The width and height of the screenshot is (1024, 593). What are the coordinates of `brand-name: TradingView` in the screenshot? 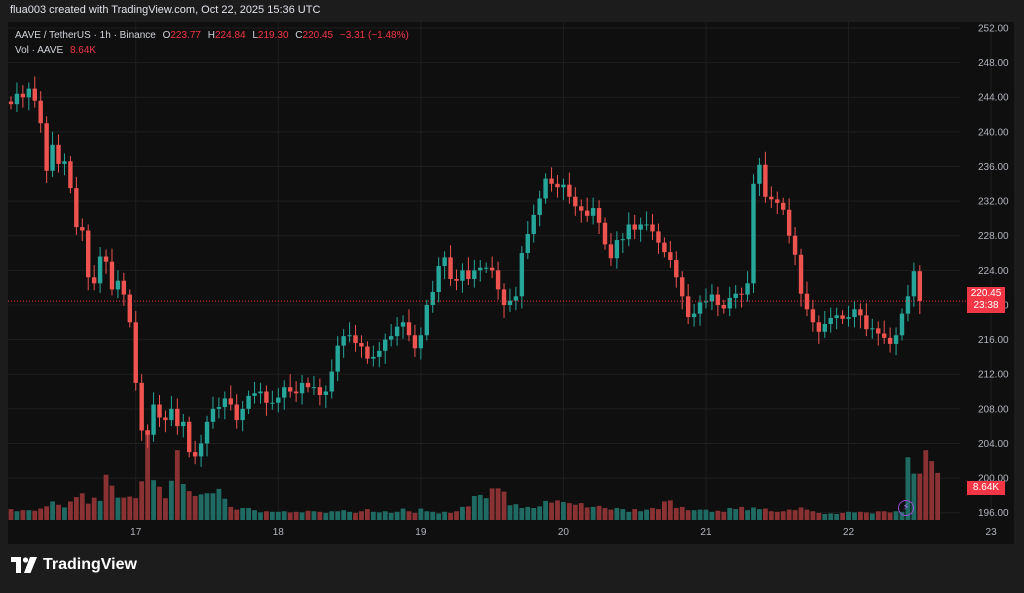 It's located at (90, 564).